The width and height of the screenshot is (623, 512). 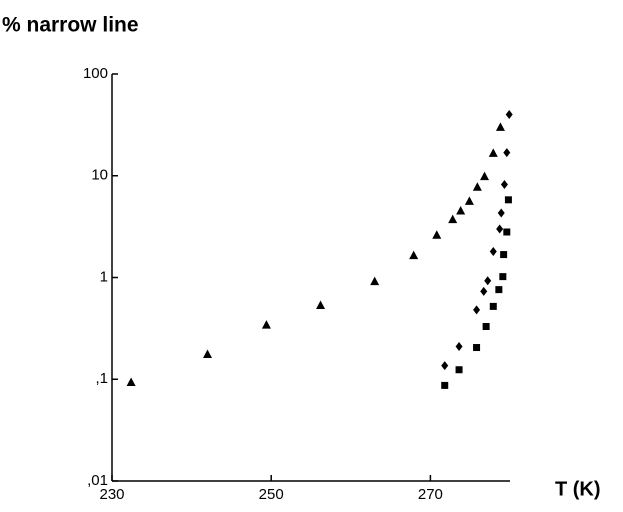 What do you see at coordinates (70, 25) in the screenshot?
I see `chart-title: % narrow line` at bounding box center [70, 25].